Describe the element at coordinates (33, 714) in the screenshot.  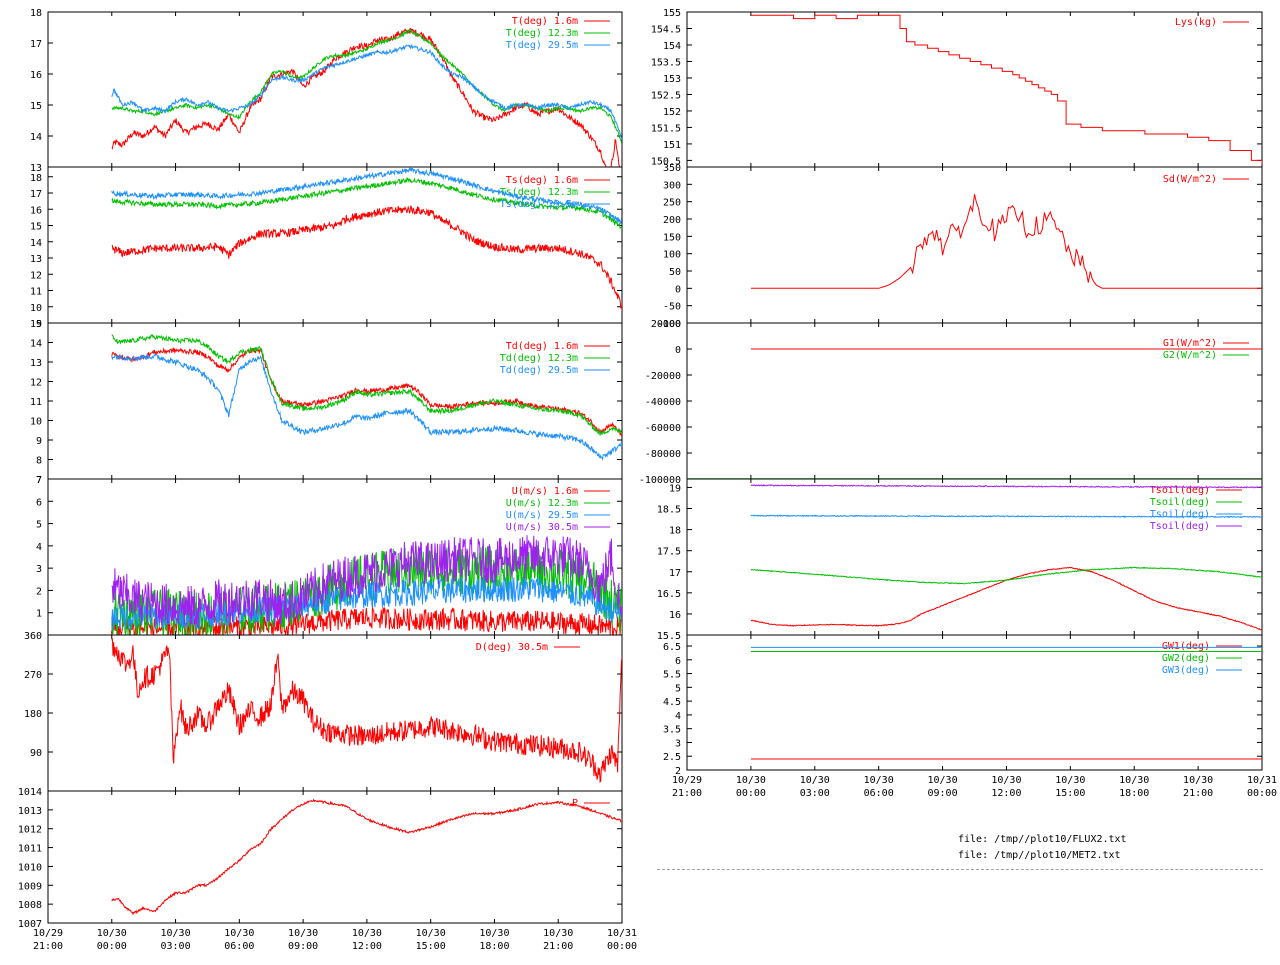
I see `y-tick-label: 180` at that location.